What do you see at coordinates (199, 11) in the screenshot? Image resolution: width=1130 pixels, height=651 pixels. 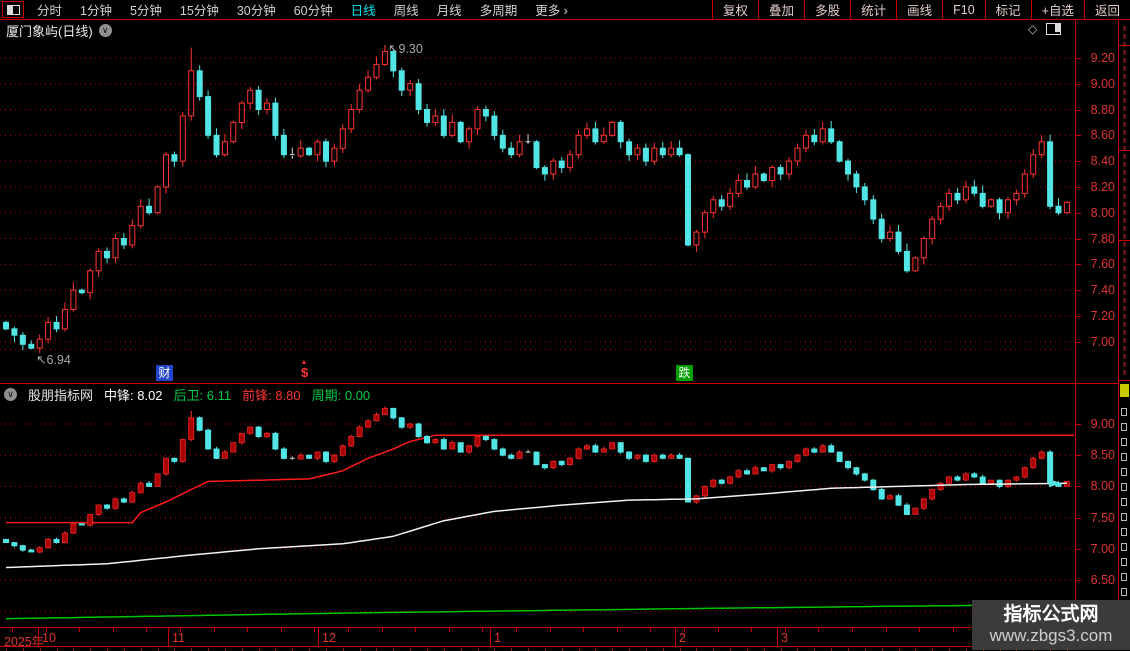 I see `toolbar-item-15分钟: 15分钟` at bounding box center [199, 11].